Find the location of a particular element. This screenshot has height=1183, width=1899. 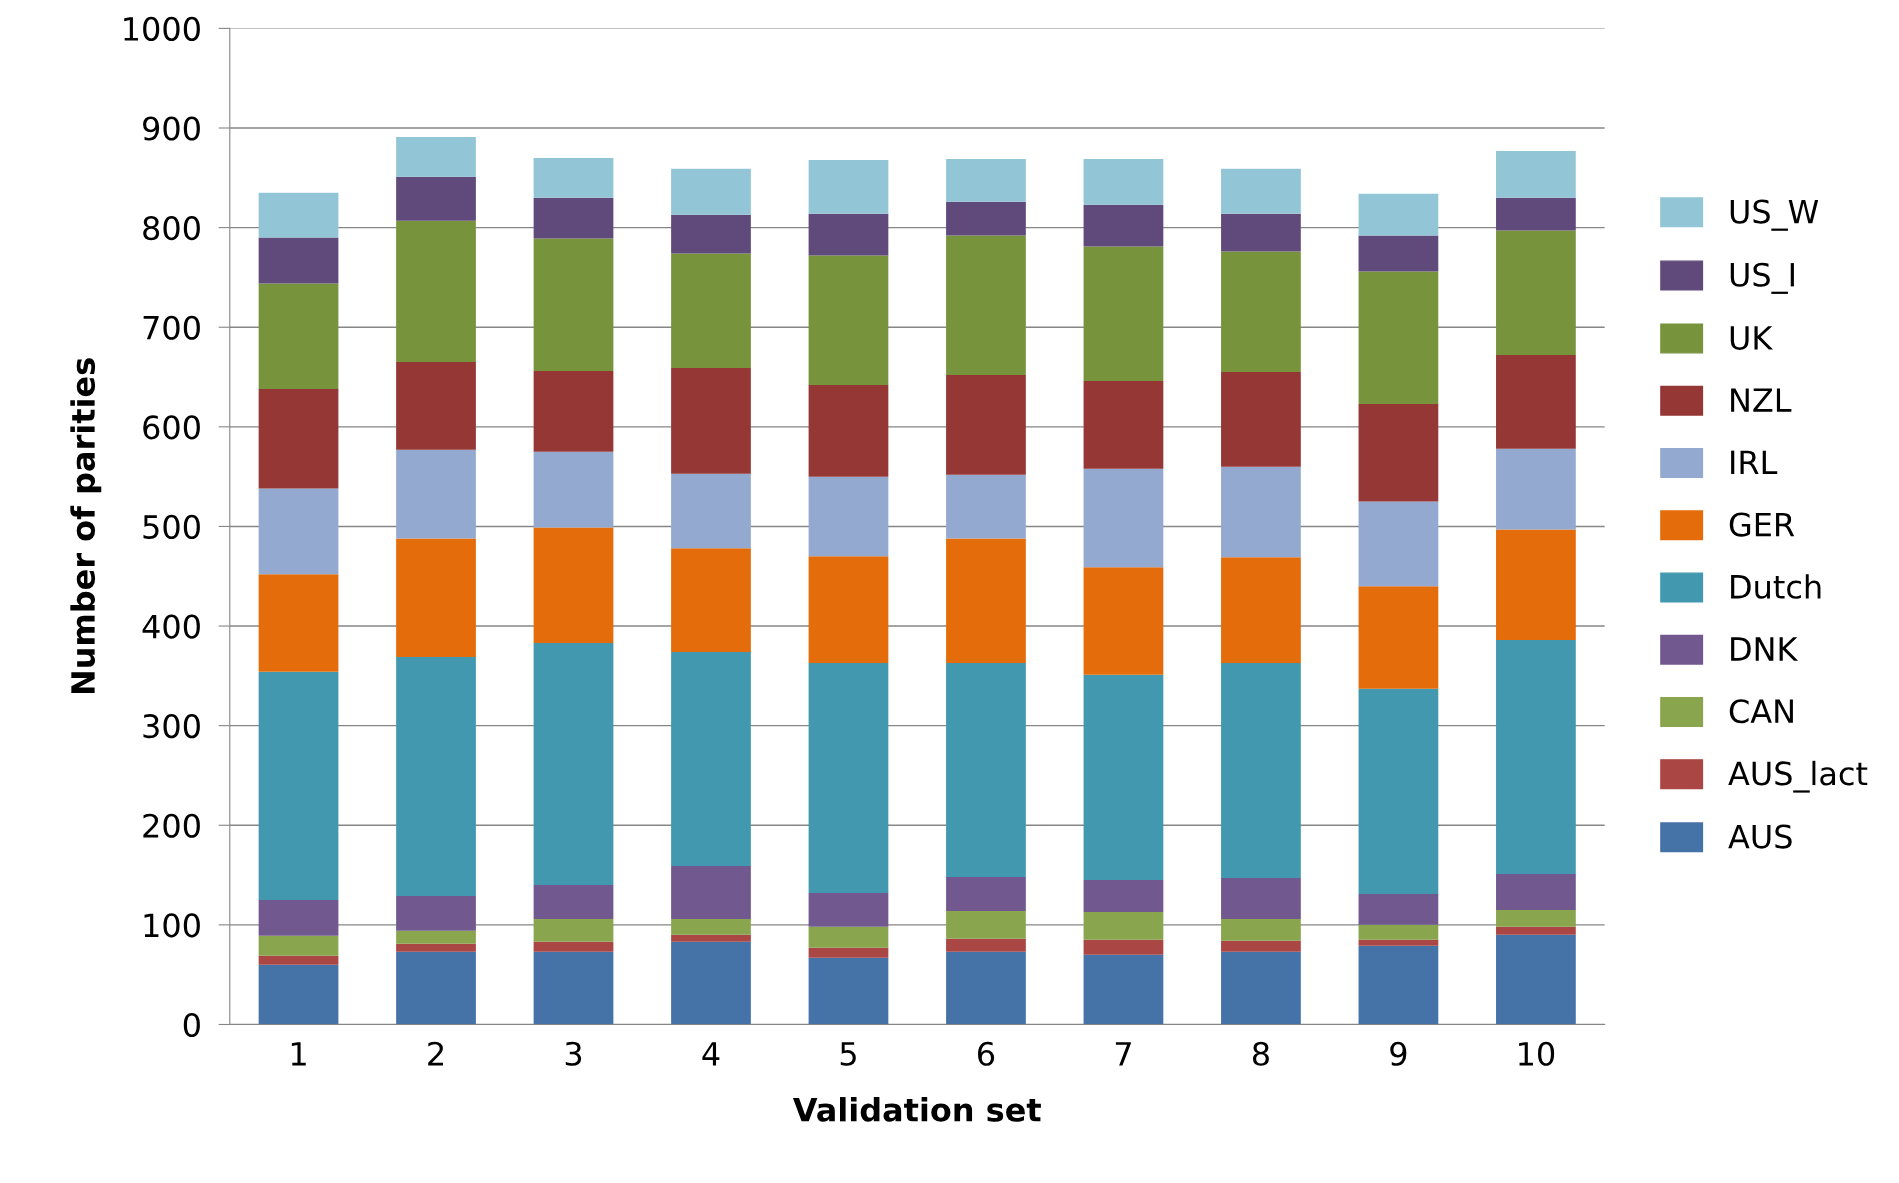

legend-label: AUS is located at coordinates (1760, 836).